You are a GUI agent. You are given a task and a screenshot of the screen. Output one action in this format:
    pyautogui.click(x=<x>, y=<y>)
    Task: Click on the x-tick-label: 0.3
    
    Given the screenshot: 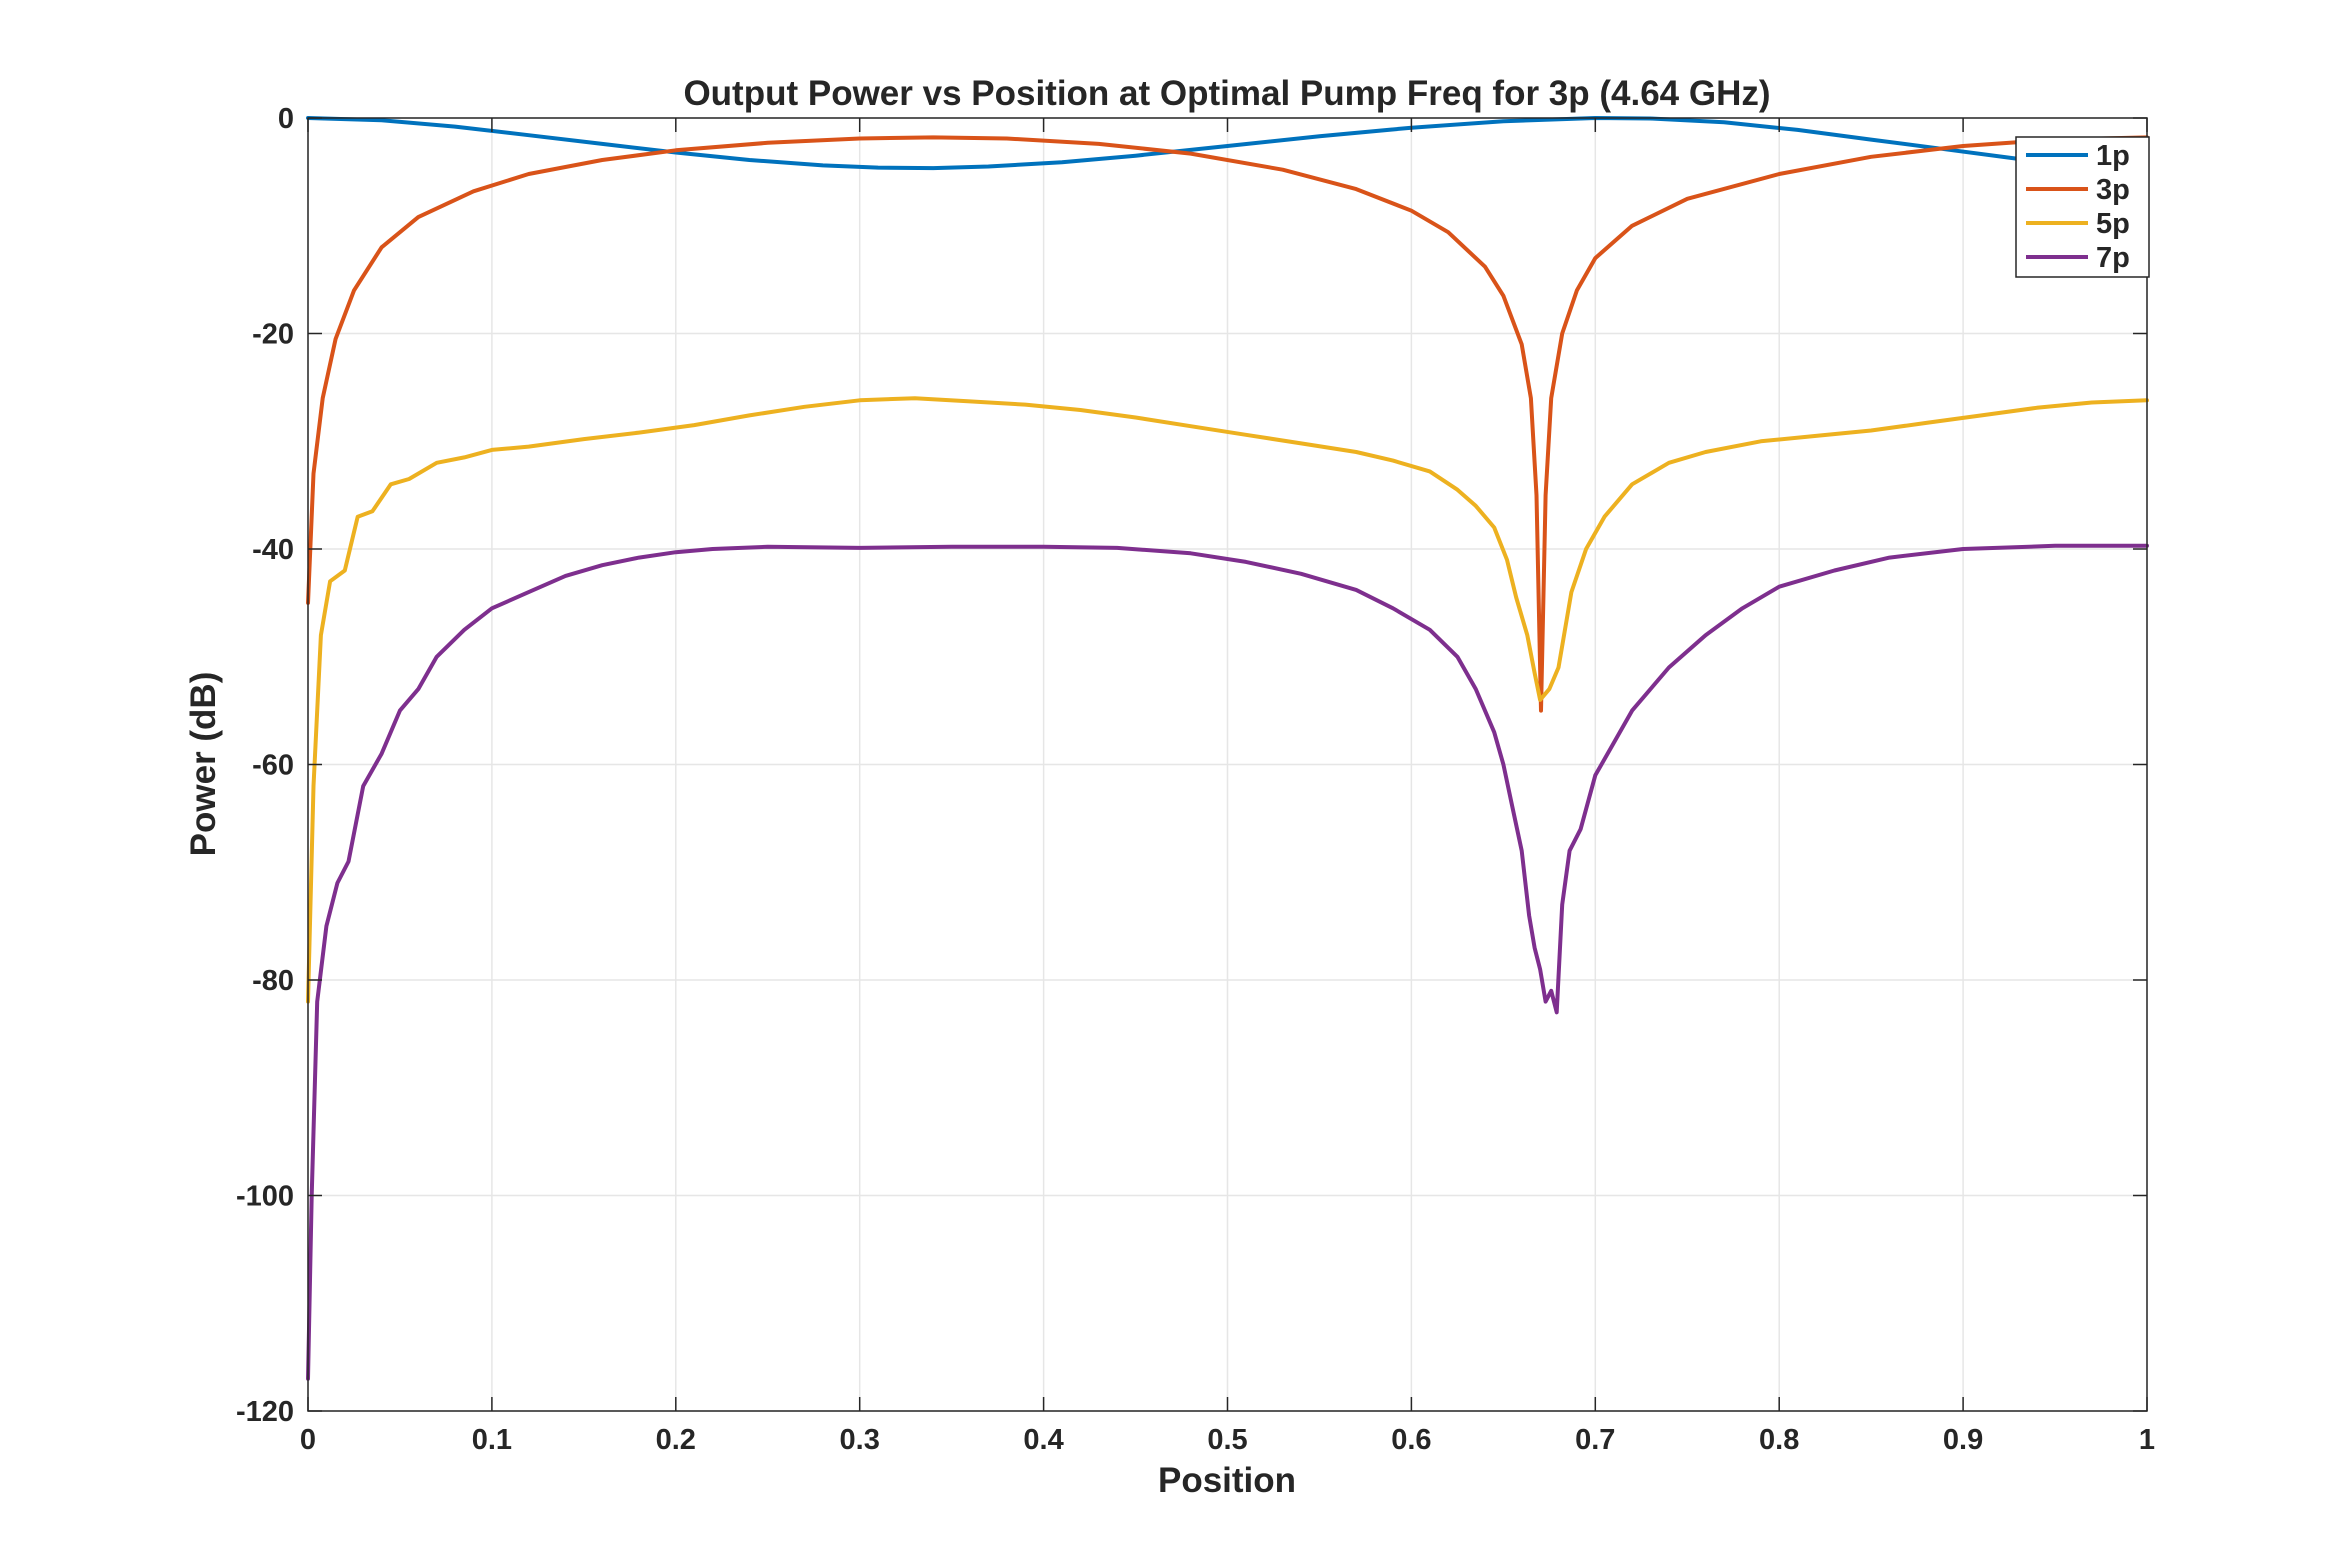 What is the action you would take?
    pyautogui.click(x=860, y=1440)
    